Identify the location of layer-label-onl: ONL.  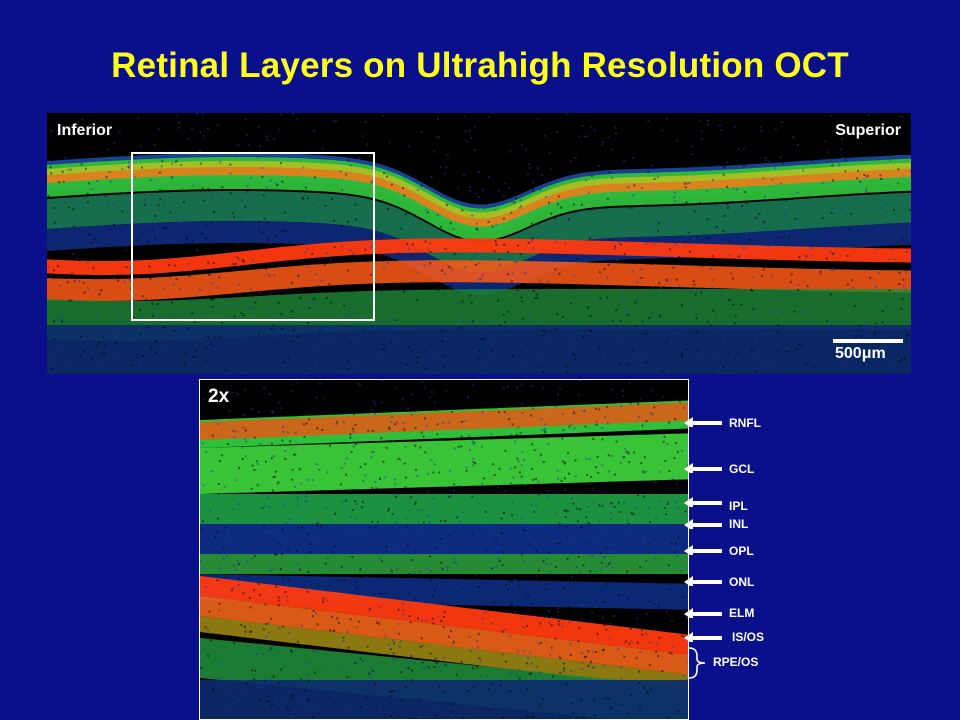
(742, 582).